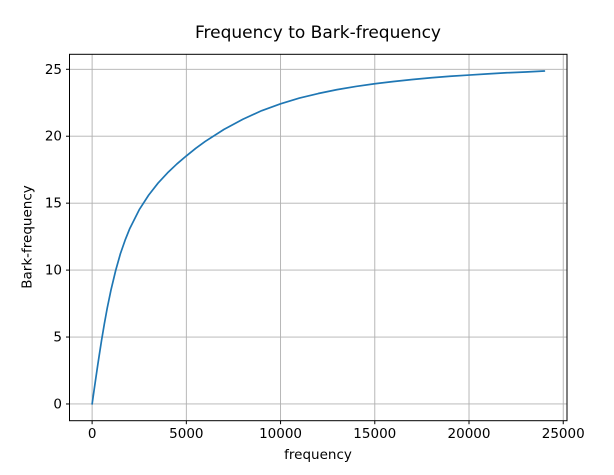  Describe the element at coordinates (280, 434) in the screenshot. I see `x-tick-label: 10000` at that location.